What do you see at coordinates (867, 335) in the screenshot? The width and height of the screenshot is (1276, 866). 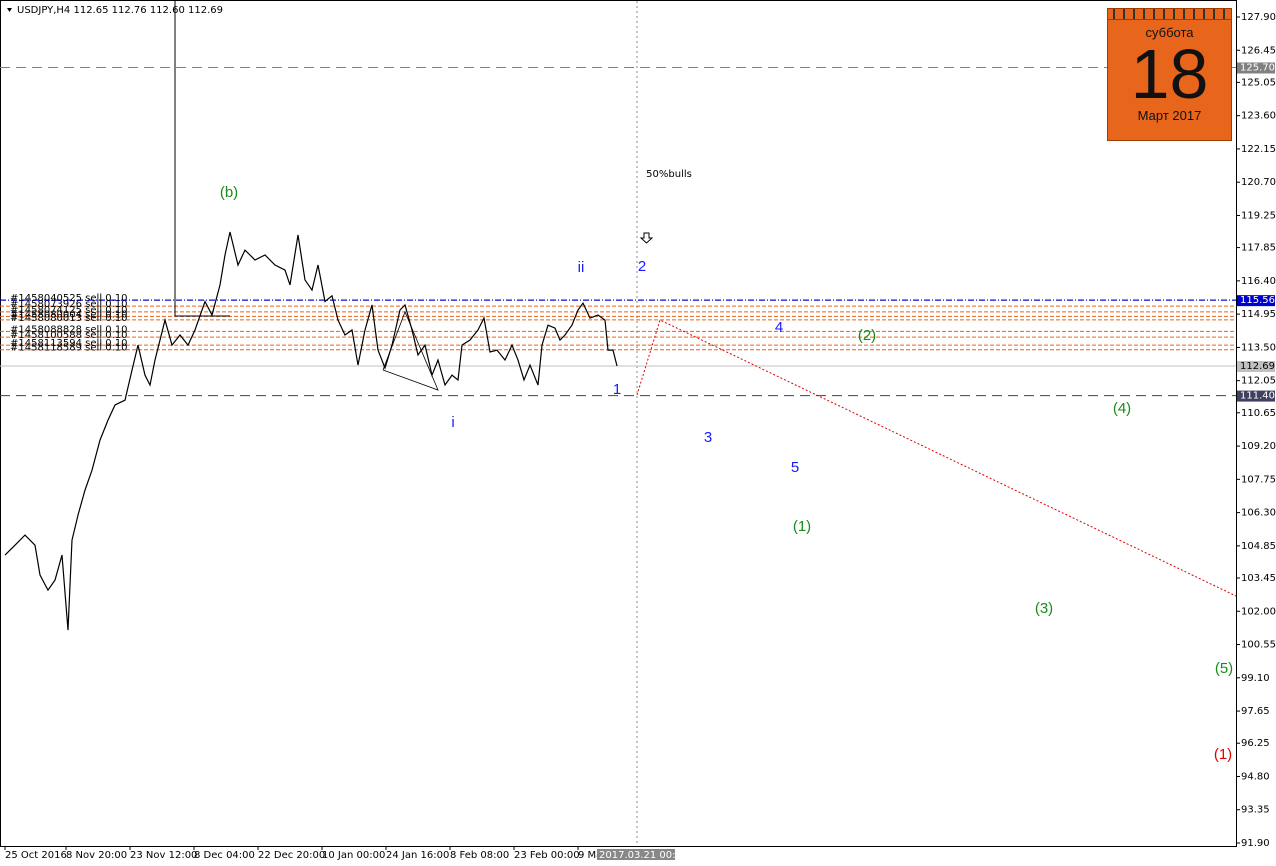 I see `wave-label: (2)` at bounding box center [867, 335].